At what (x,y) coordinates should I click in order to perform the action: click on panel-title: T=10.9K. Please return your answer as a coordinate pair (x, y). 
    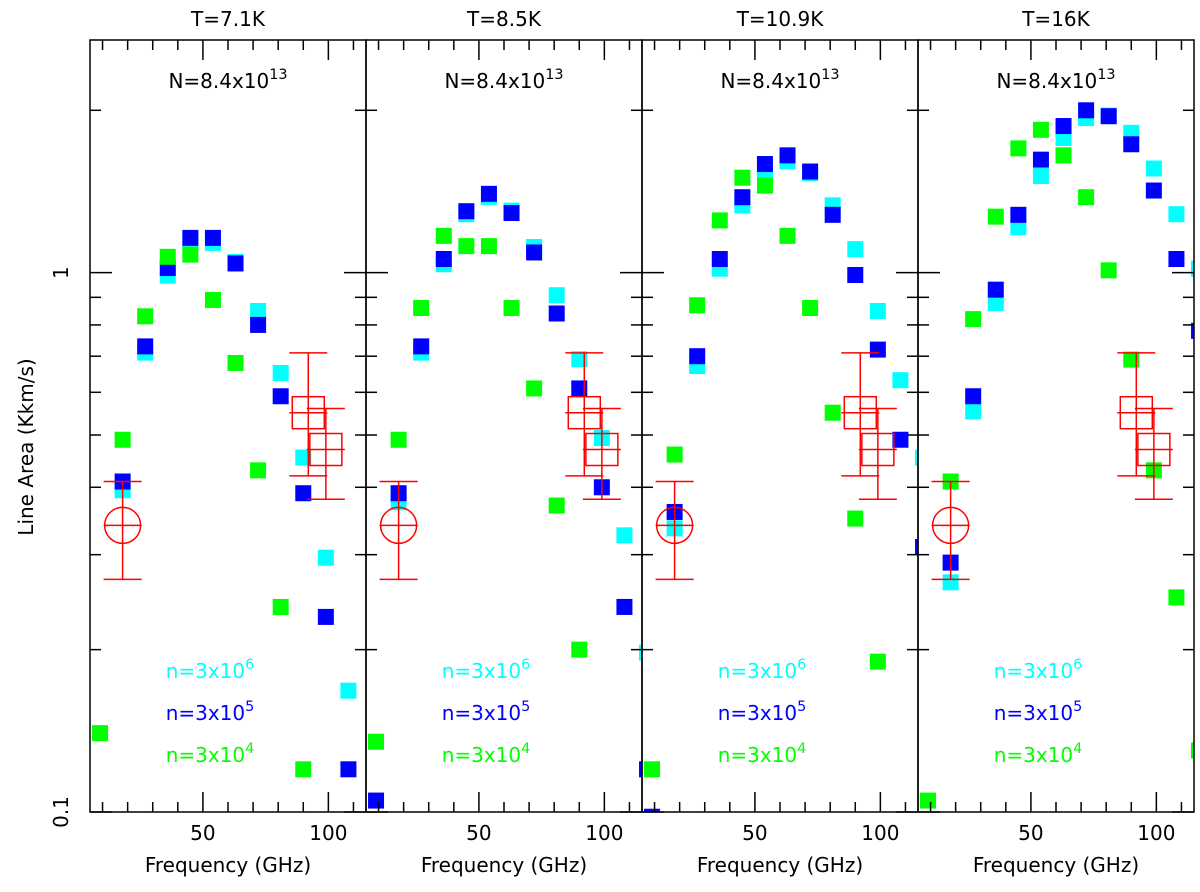
    Looking at the image, I should click on (780, 19).